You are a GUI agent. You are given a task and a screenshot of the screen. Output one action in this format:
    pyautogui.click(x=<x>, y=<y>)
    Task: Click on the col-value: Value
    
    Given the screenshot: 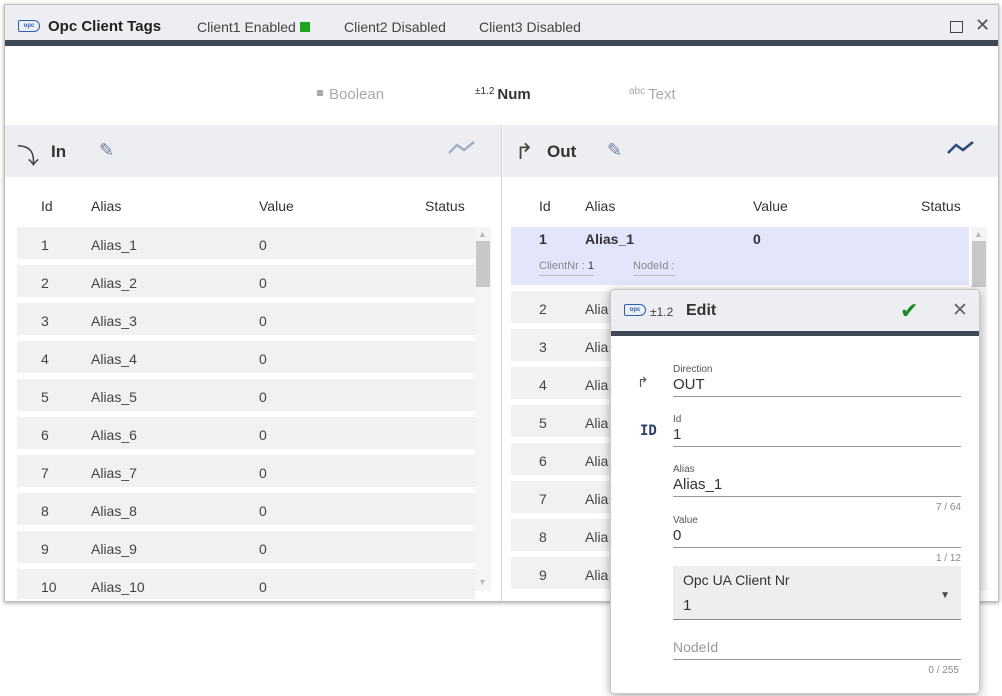 What is the action you would take?
    pyautogui.click(x=770, y=206)
    